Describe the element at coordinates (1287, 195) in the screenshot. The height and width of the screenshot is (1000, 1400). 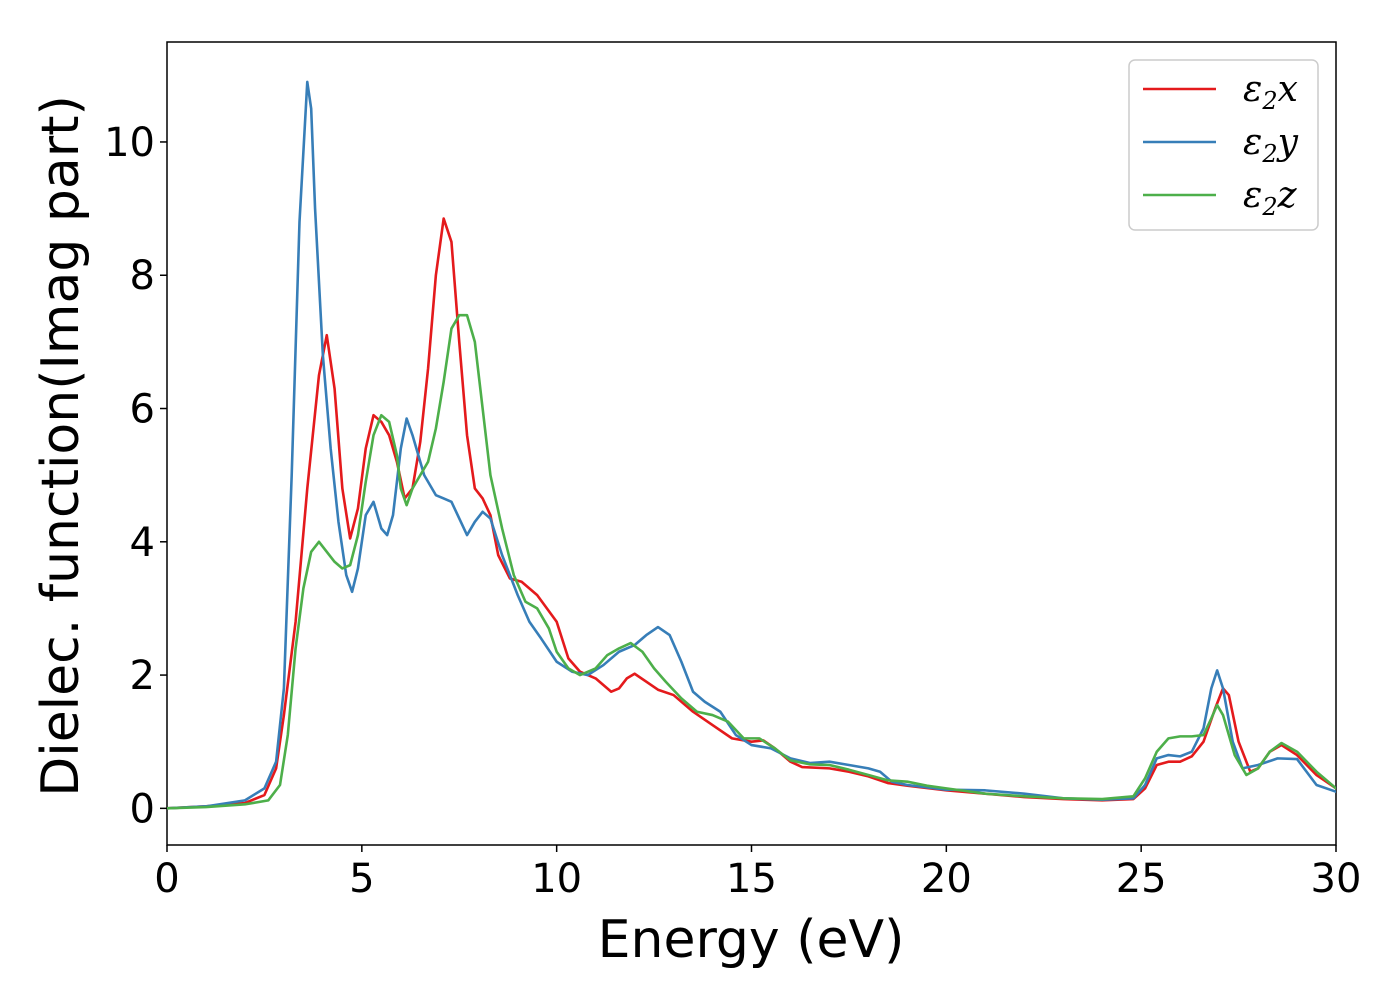
I see `legend-axis: z` at that location.